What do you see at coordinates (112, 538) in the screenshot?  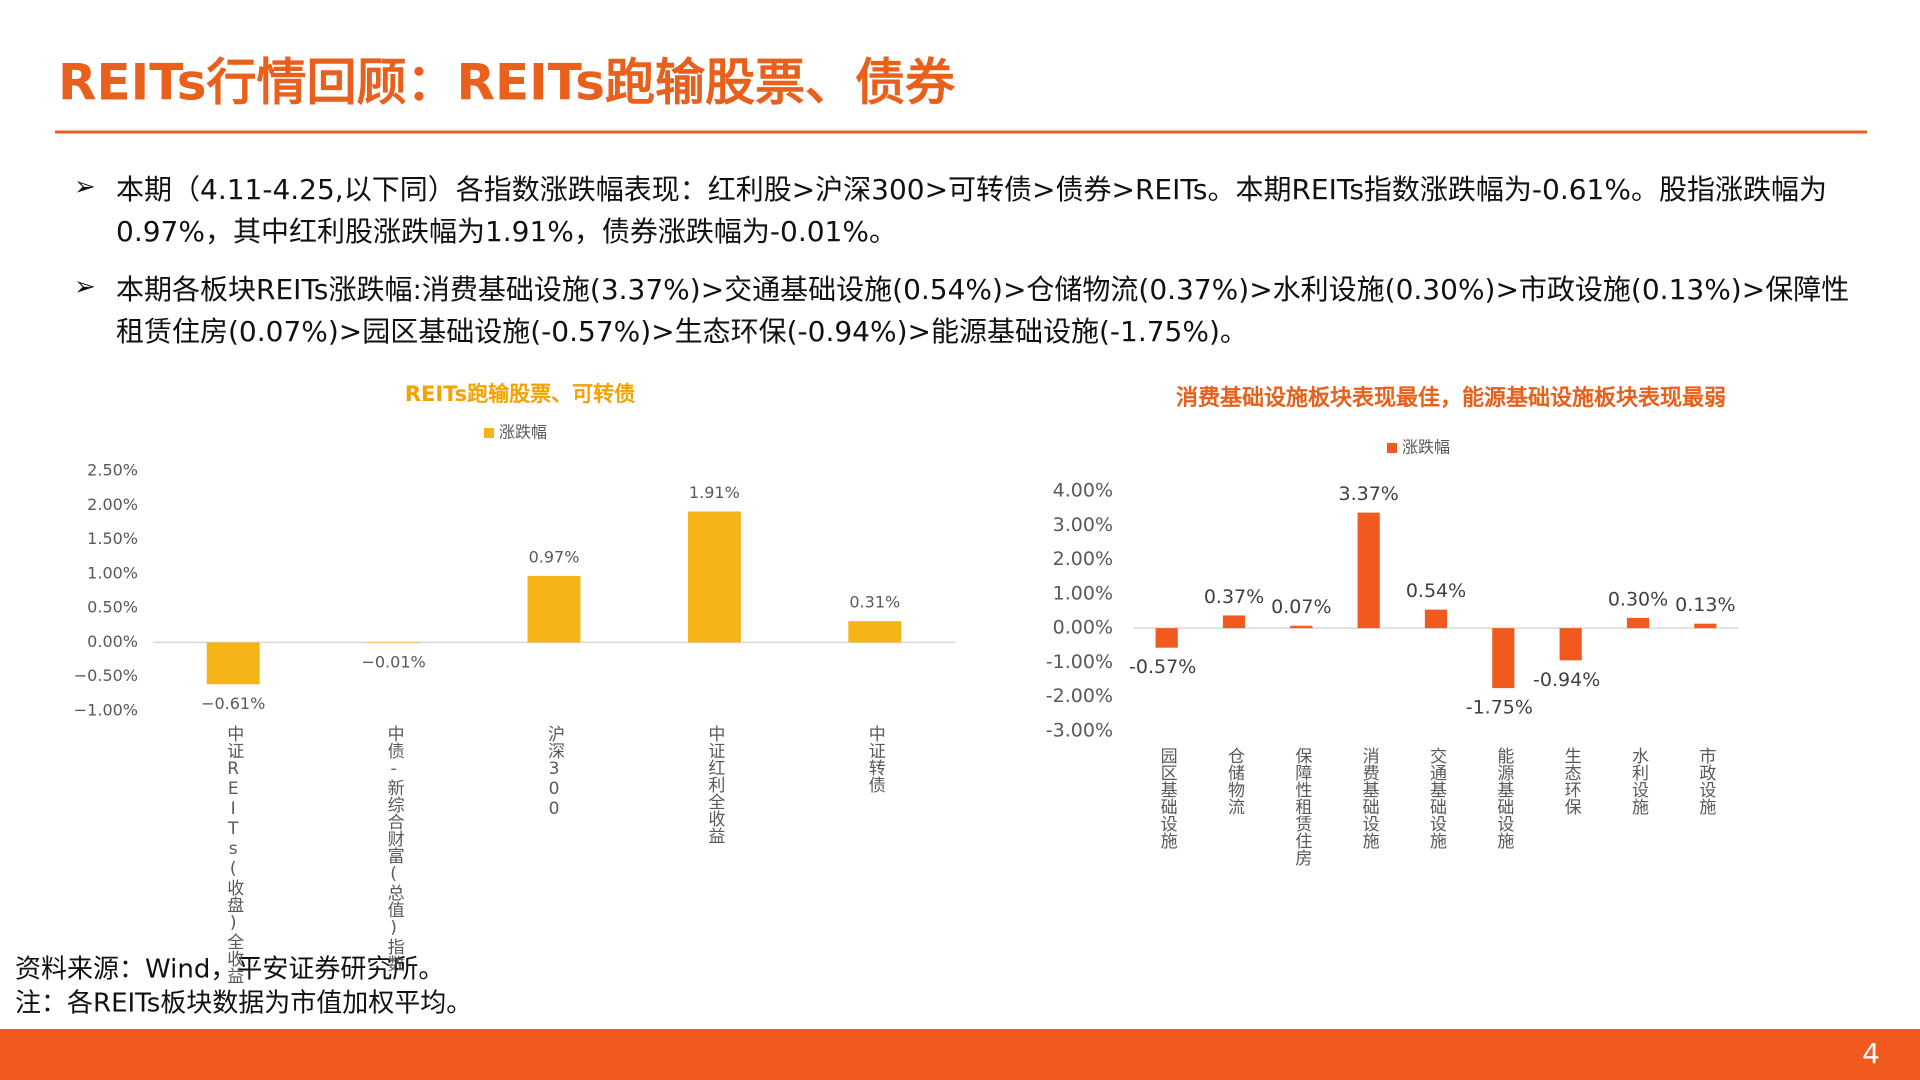 I see `y-tick-label: 1.50%` at bounding box center [112, 538].